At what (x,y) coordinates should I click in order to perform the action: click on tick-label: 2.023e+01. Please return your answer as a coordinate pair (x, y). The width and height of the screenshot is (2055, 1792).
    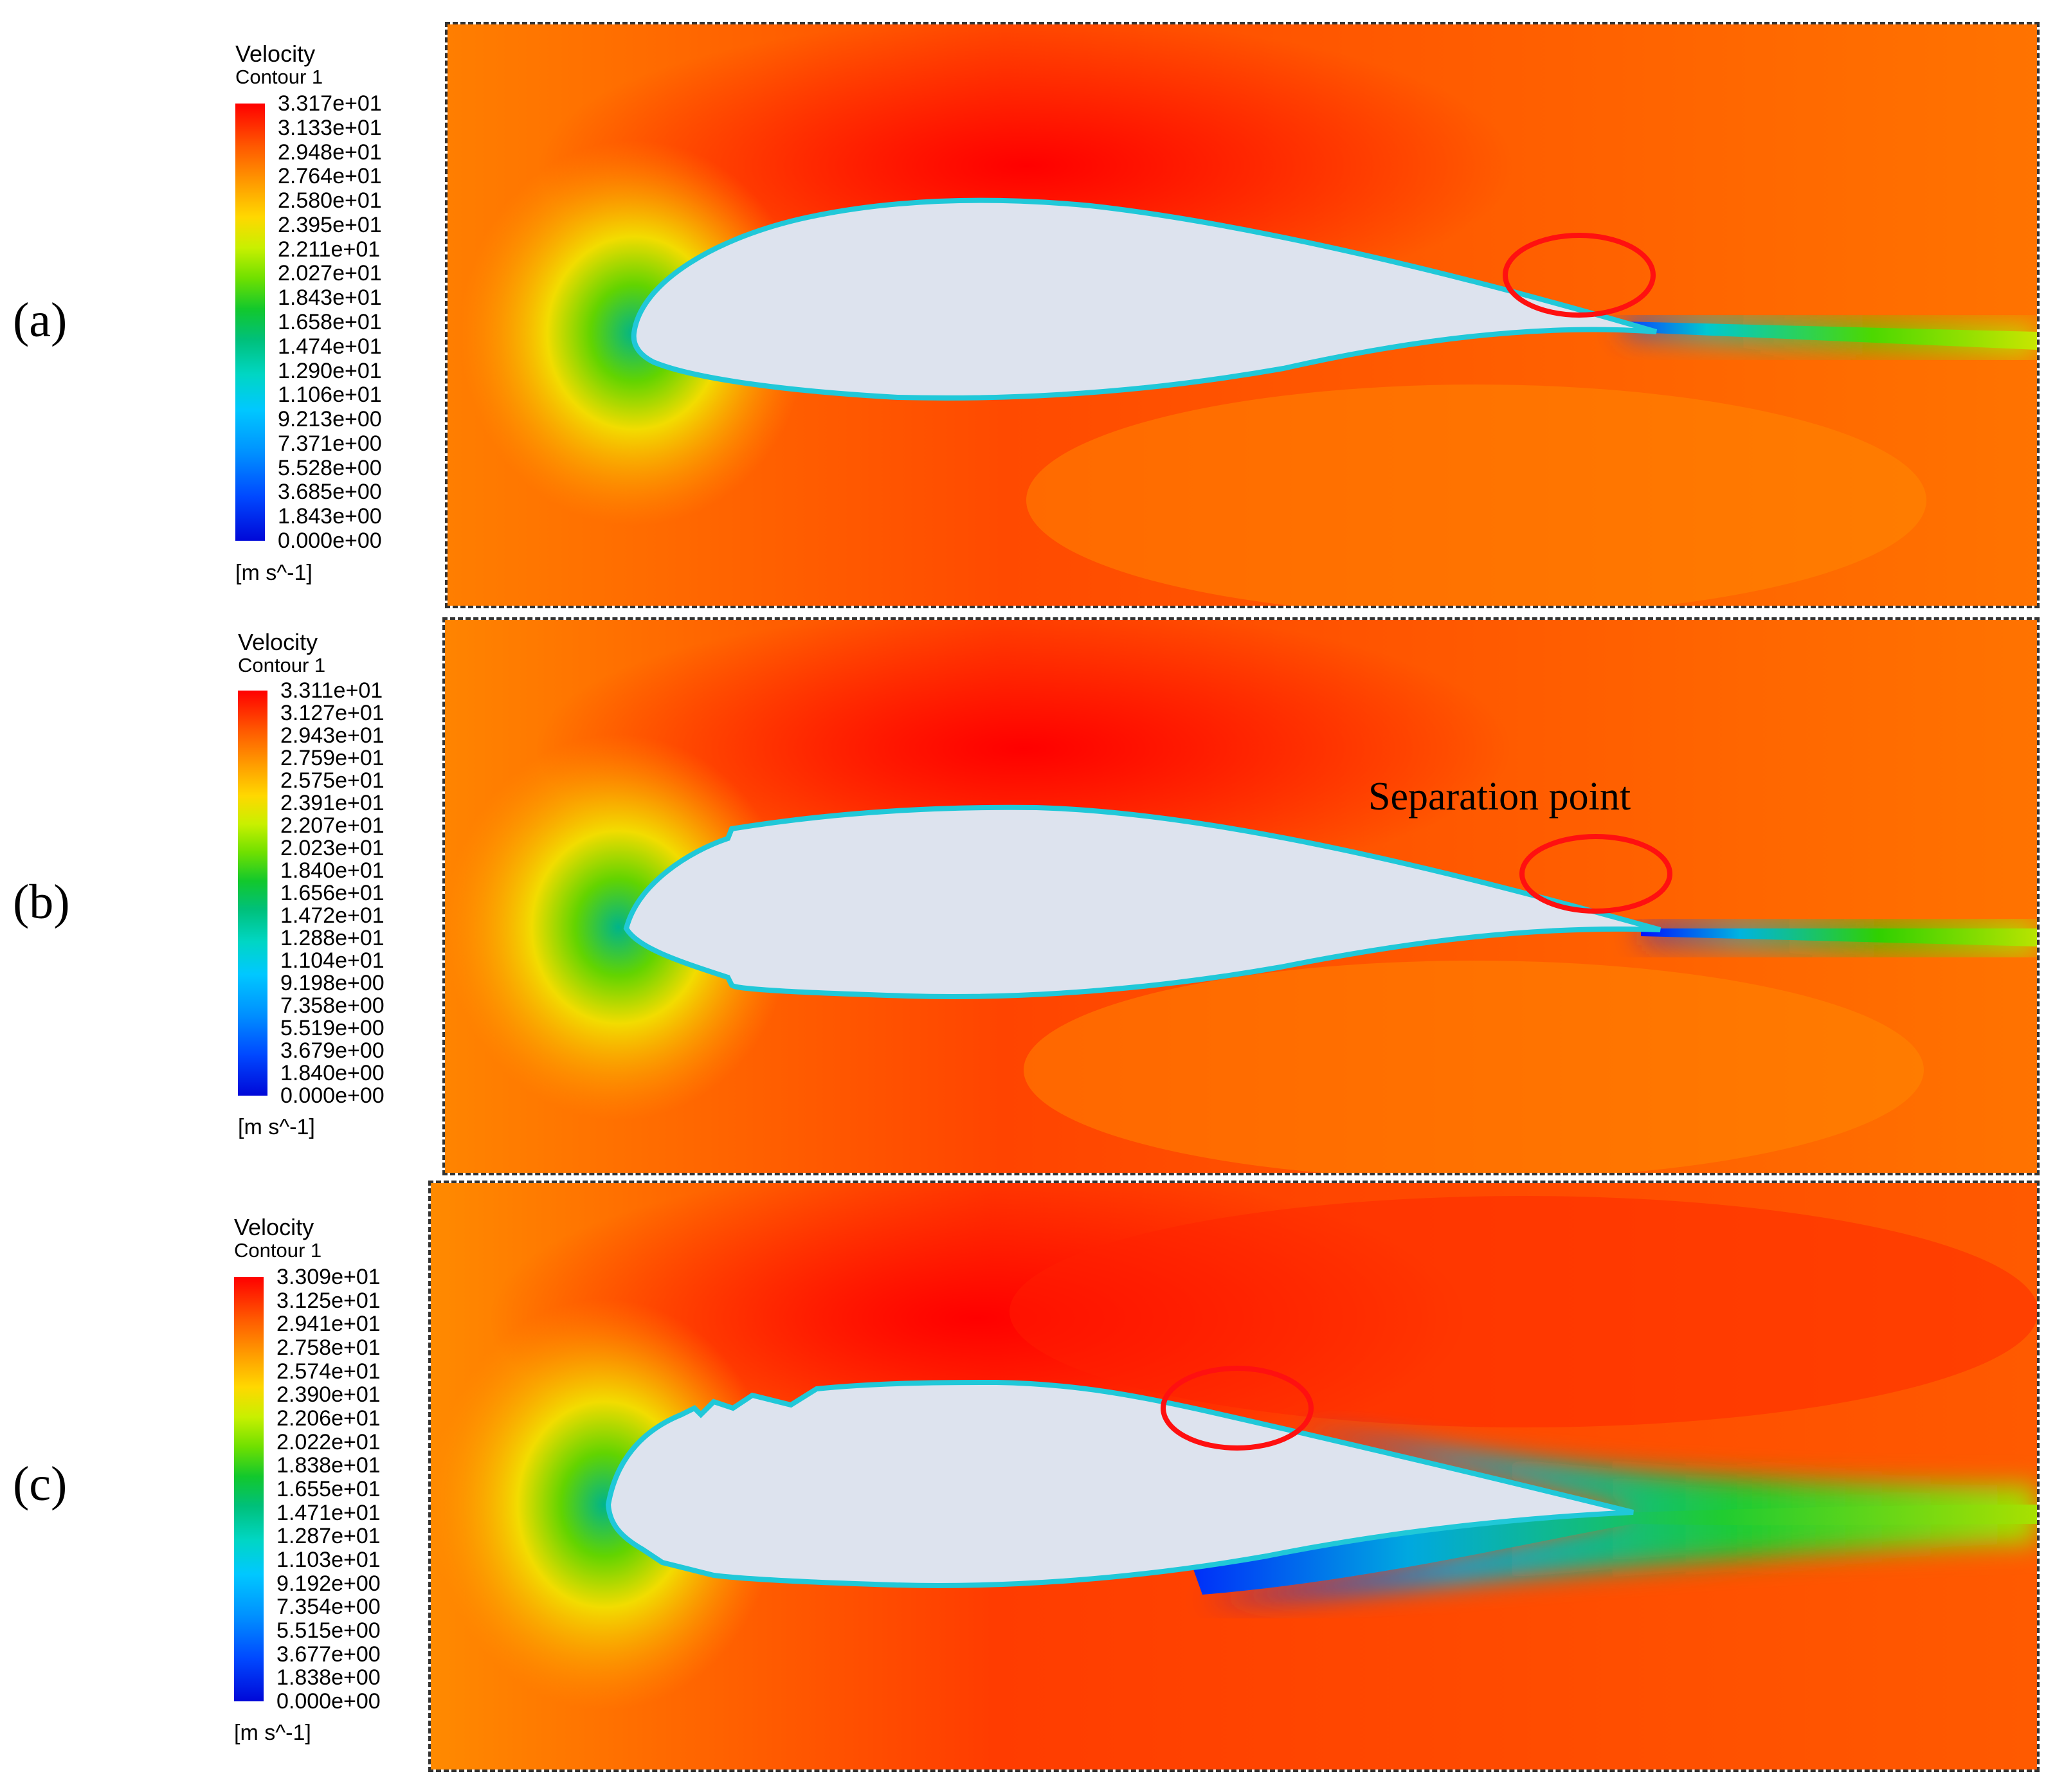
    Looking at the image, I should click on (333, 848).